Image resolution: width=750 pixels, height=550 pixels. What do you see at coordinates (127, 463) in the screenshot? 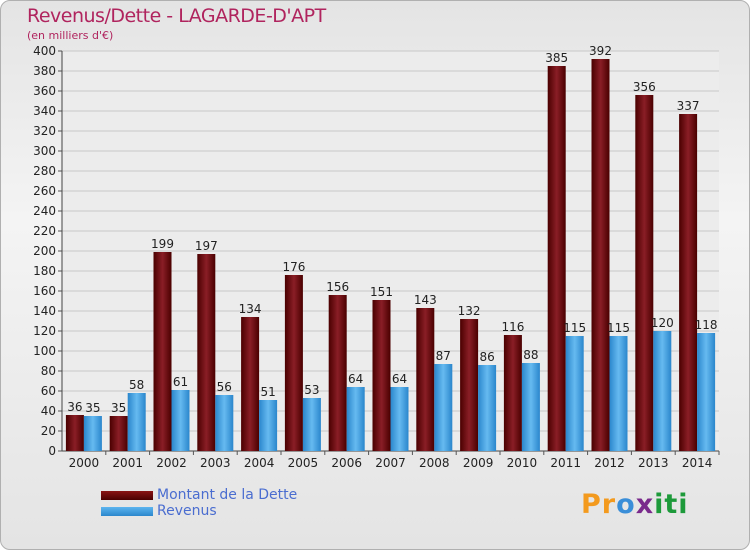
I see `x-tick-label: 2001` at bounding box center [127, 463].